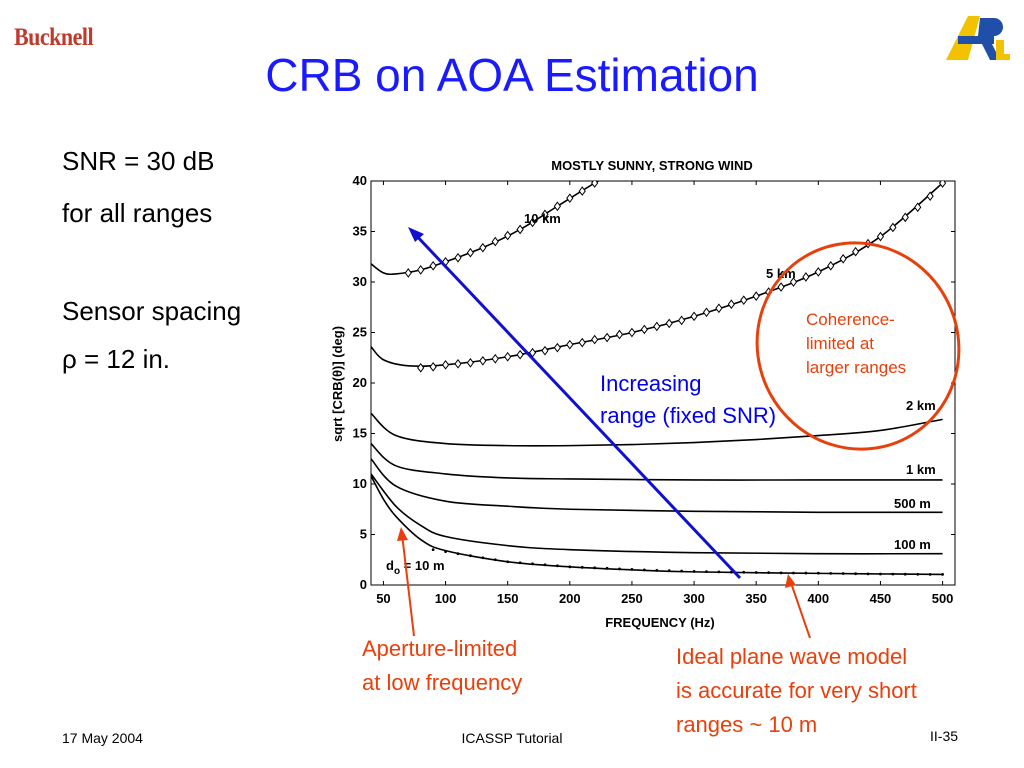  What do you see at coordinates (856, 367) in the screenshot?
I see `coherence-line3: larger ranges` at bounding box center [856, 367].